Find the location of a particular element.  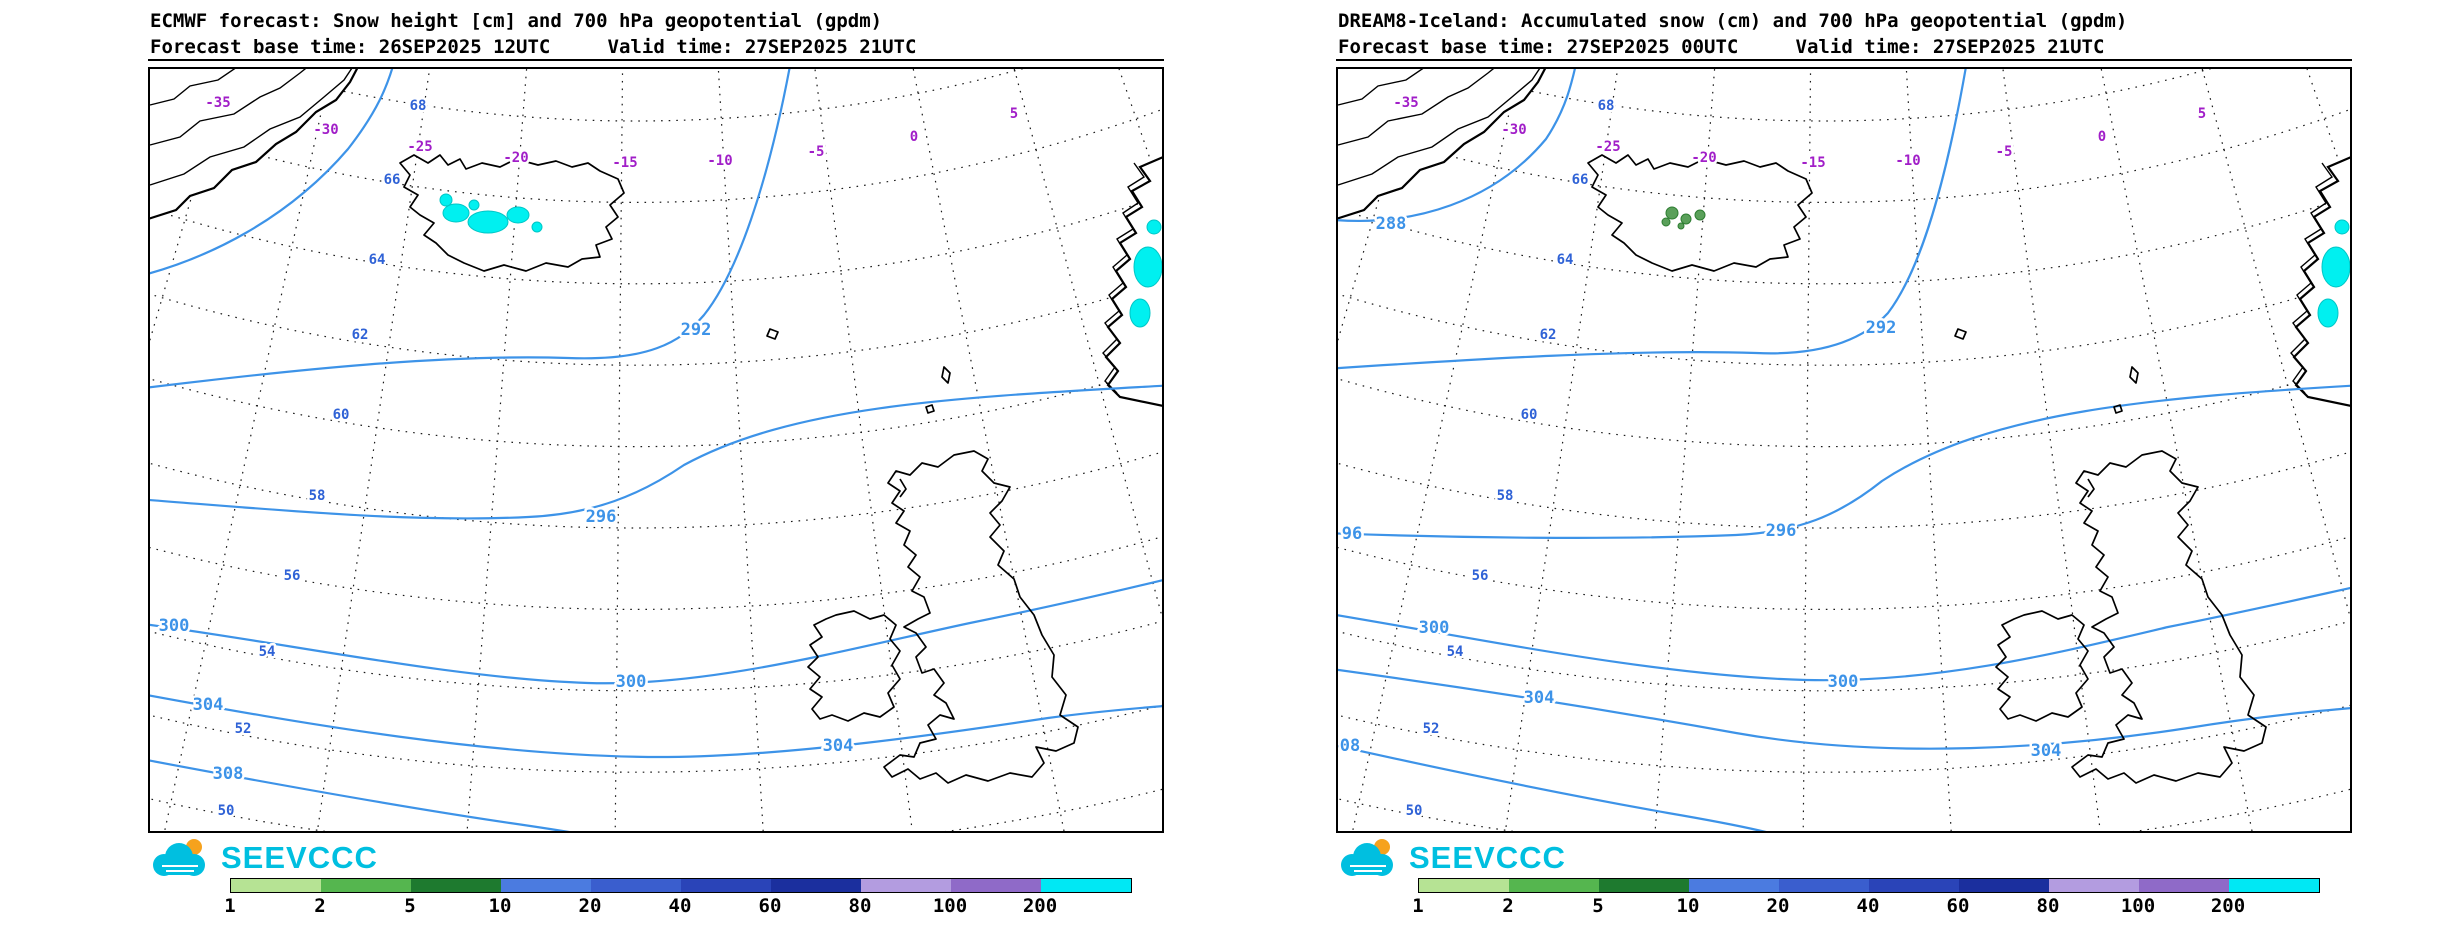

contour-label: 296 is located at coordinates (1781, 531).